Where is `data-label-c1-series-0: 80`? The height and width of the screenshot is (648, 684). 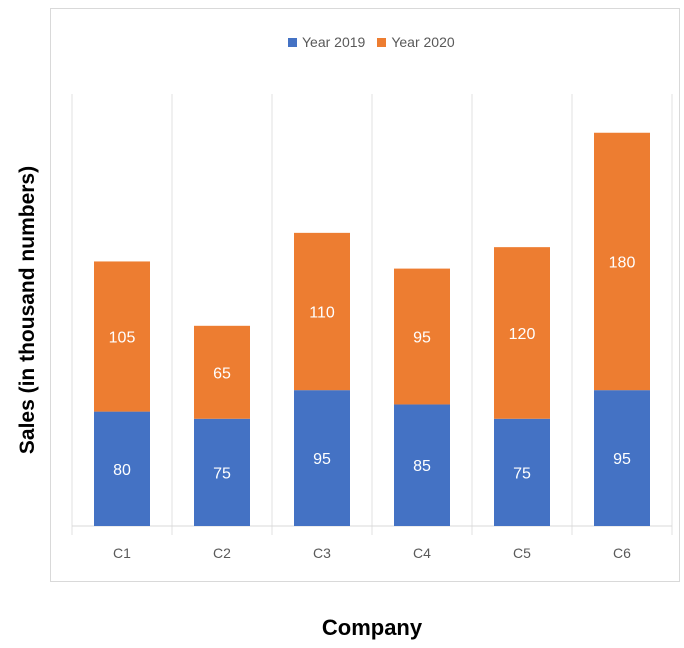
data-label-c1-series-0: 80 is located at coordinates (122, 470).